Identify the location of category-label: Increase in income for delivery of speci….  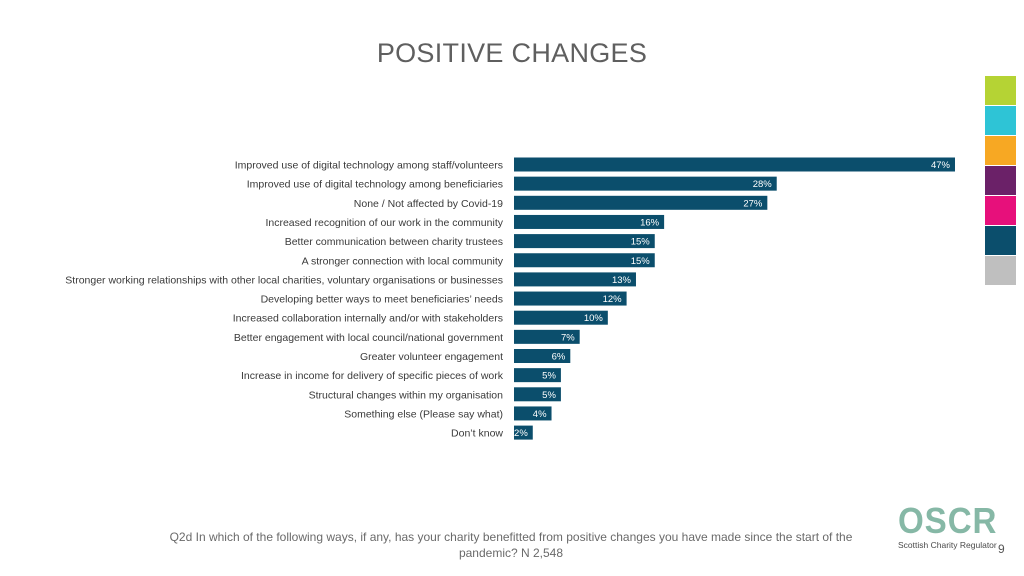
(372, 376).